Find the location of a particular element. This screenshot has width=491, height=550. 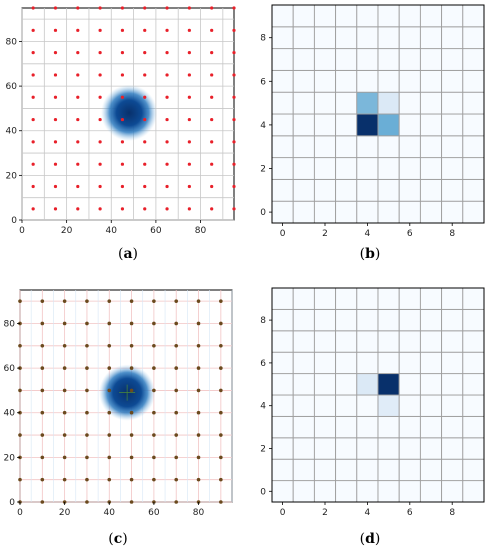

x-tick-label: 80 is located at coordinates (199, 513).